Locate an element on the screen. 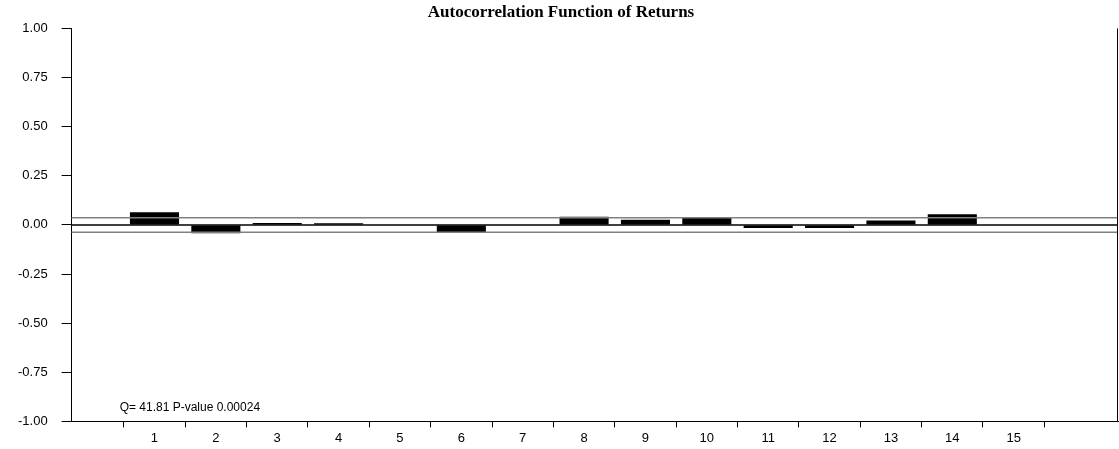  x-tick-label: 14 is located at coordinates (952, 437).